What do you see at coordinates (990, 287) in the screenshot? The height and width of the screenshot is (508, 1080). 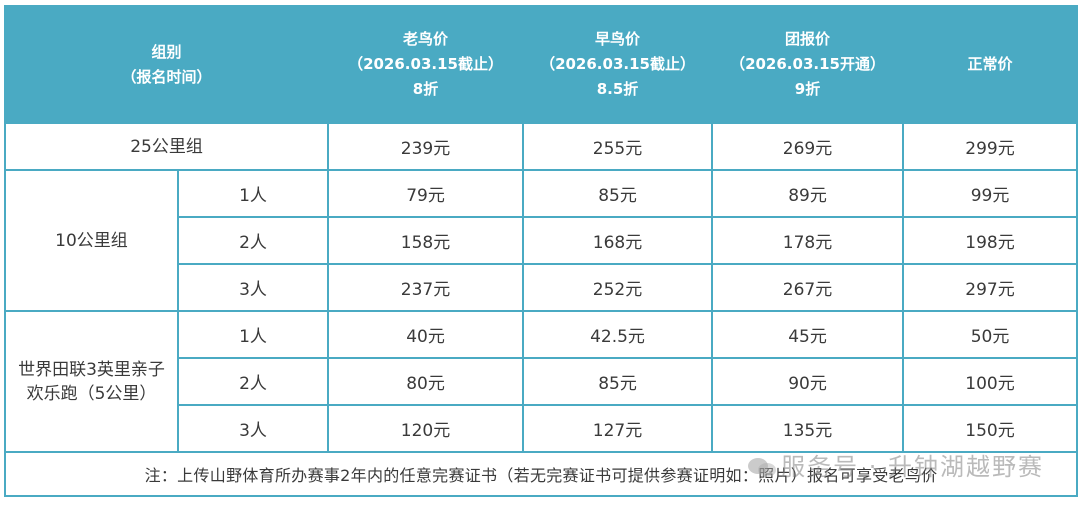 I see `price-cell: 297元` at bounding box center [990, 287].